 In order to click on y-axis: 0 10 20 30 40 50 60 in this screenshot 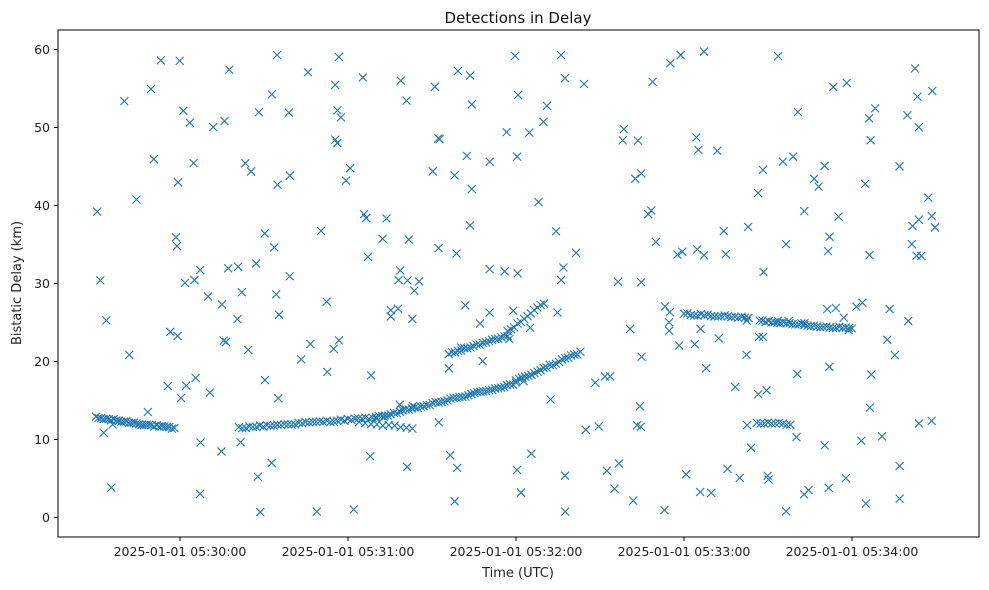, I will do `click(46, 283)`.